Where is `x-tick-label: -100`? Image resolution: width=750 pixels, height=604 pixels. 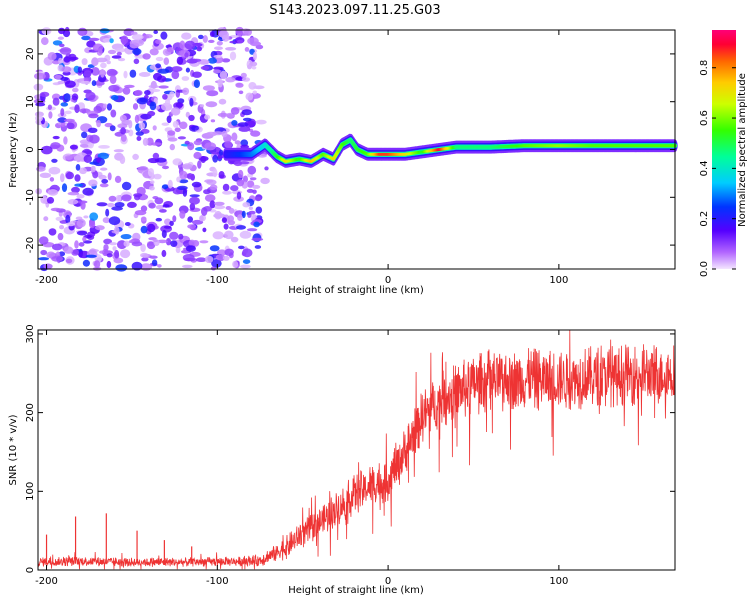 x-tick-label: -100 is located at coordinates (217, 280).